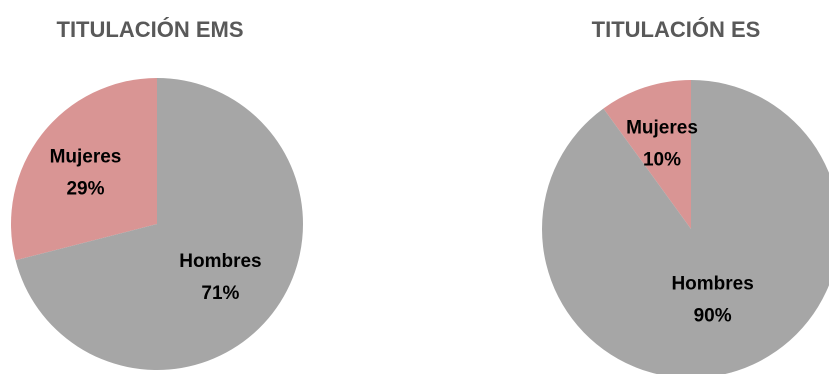 The height and width of the screenshot is (374, 829). I want to click on chart-title-es: TITULACIÓN ES, so click(676, 29).